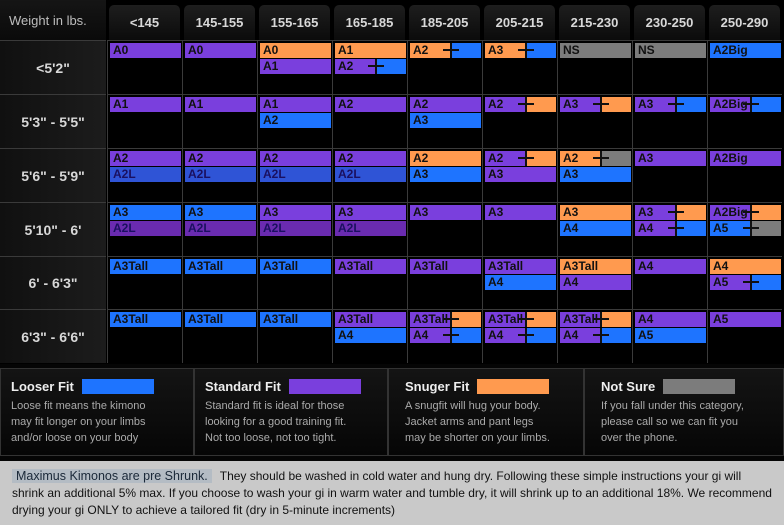 The image size is (784, 525). I want to click on legend-title: Not Sure, so click(628, 386).